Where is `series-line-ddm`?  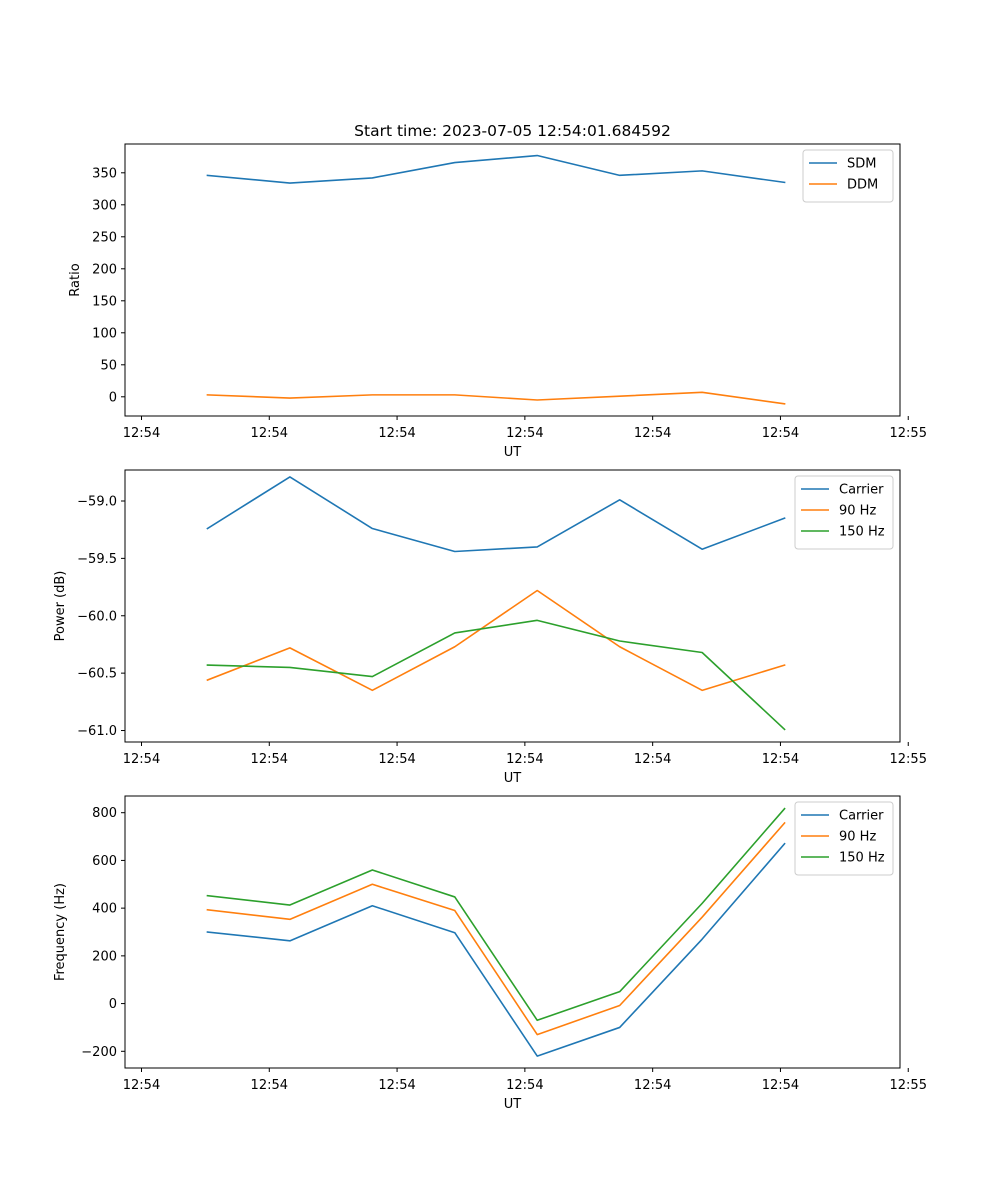 series-line-ddm is located at coordinates (496, 398).